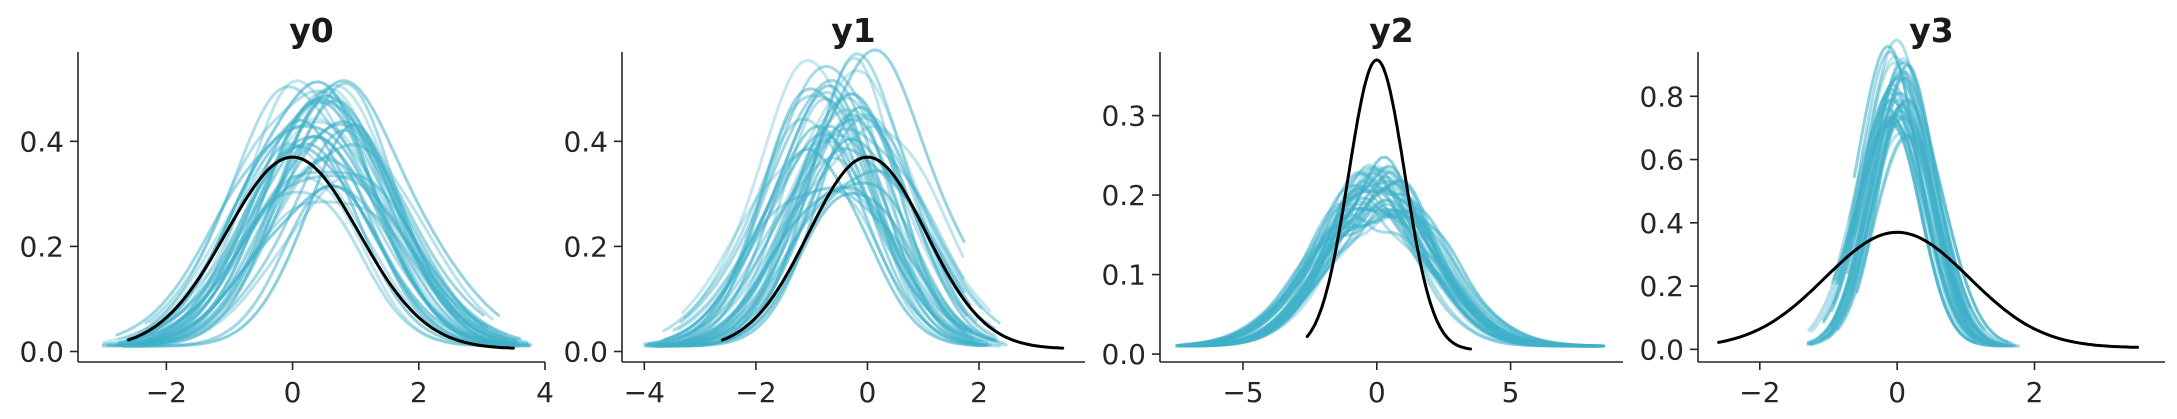  I want to click on x-tick-label: 5, so click(1511, 392).